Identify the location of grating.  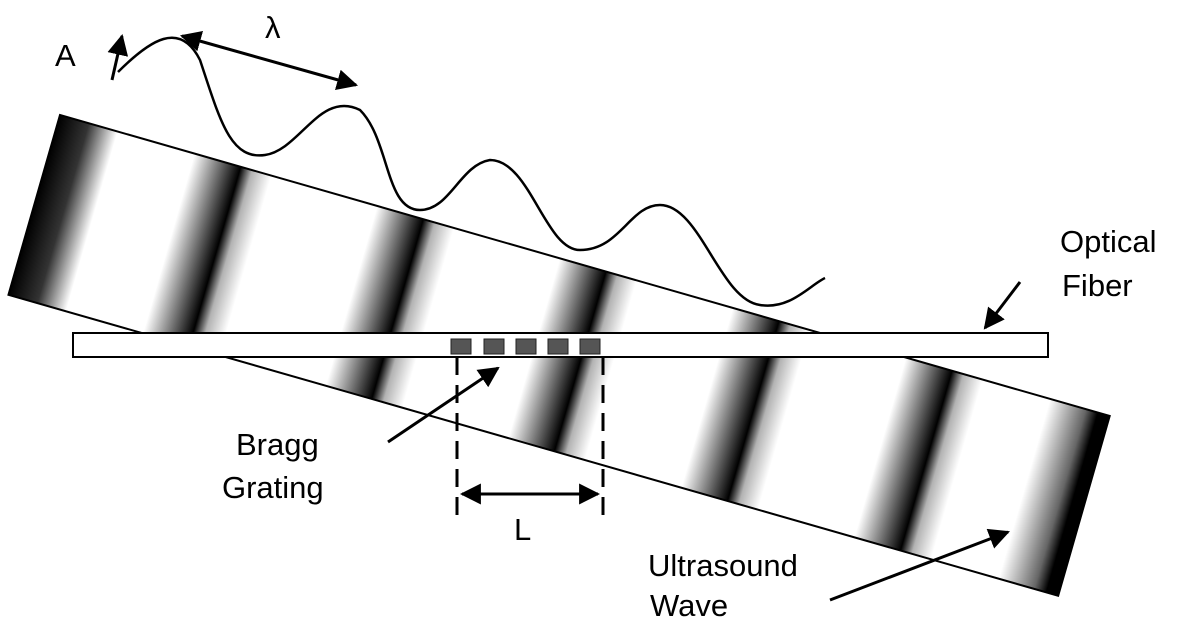
(525, 346).